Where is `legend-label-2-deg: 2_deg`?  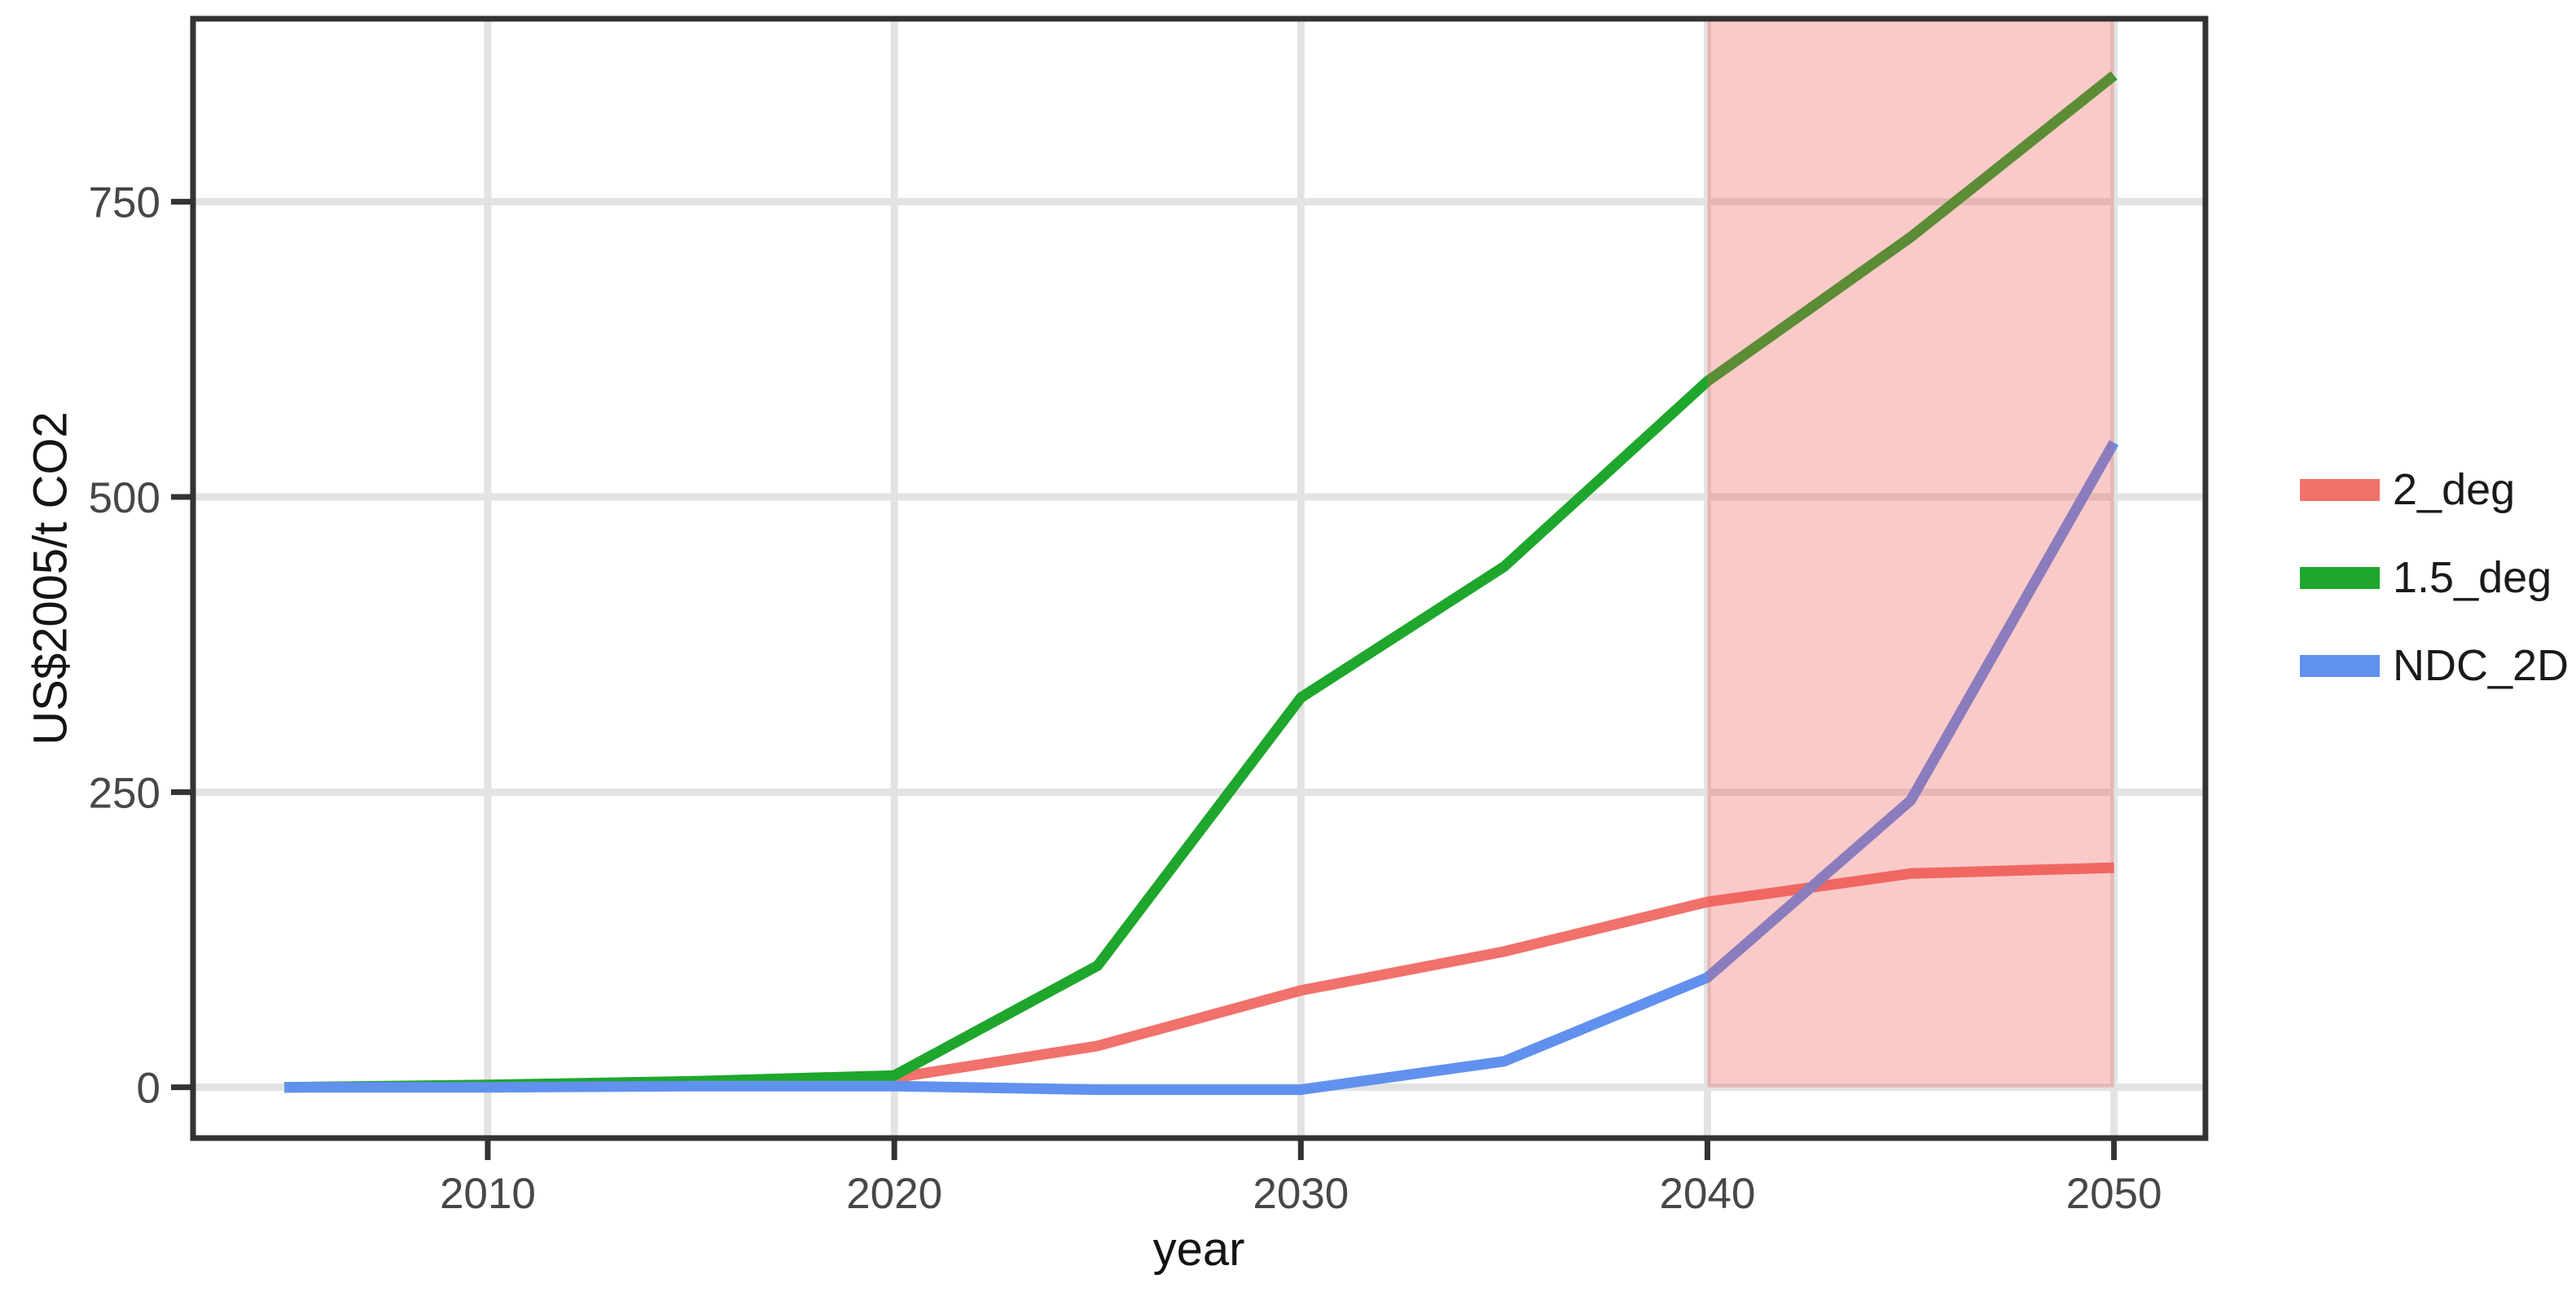 legend-label-2-deg: 2_deg is located at coordinates (2454, 489).